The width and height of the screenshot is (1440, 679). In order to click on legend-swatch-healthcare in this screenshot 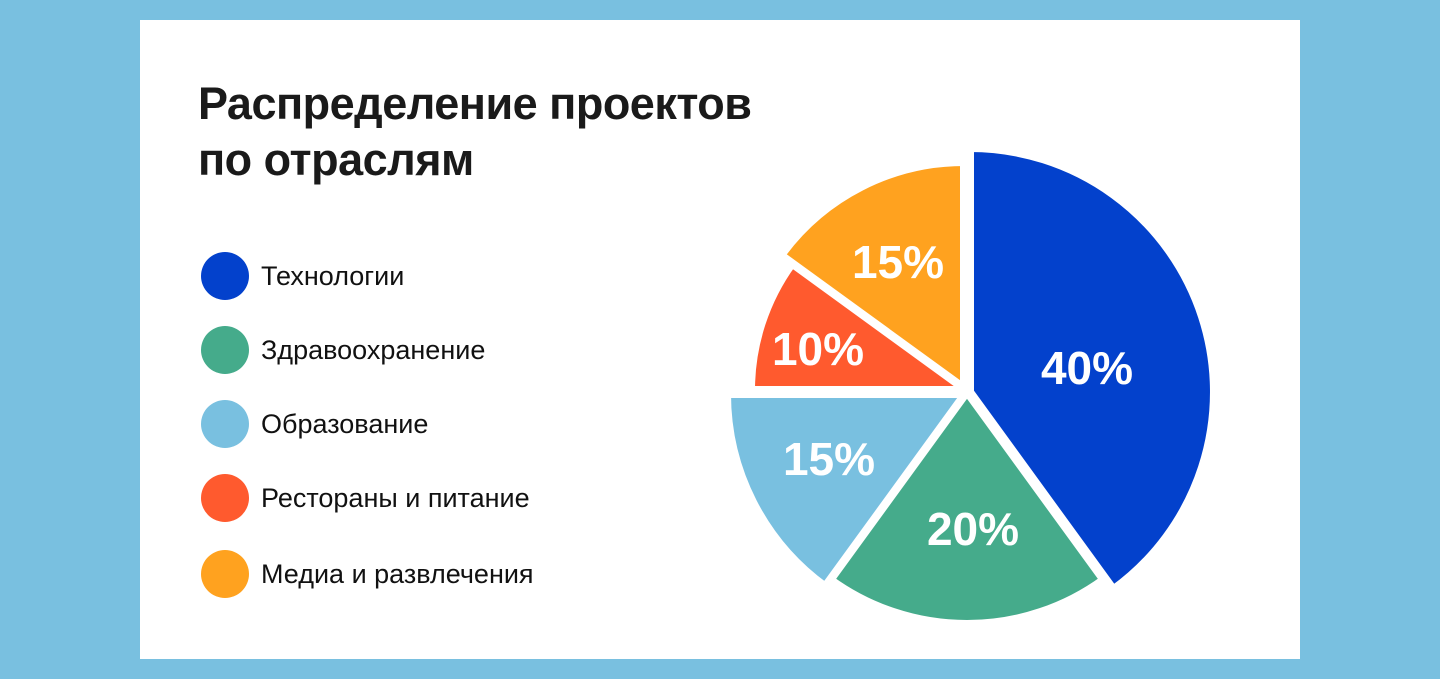, I will do `click(225, 350)`.